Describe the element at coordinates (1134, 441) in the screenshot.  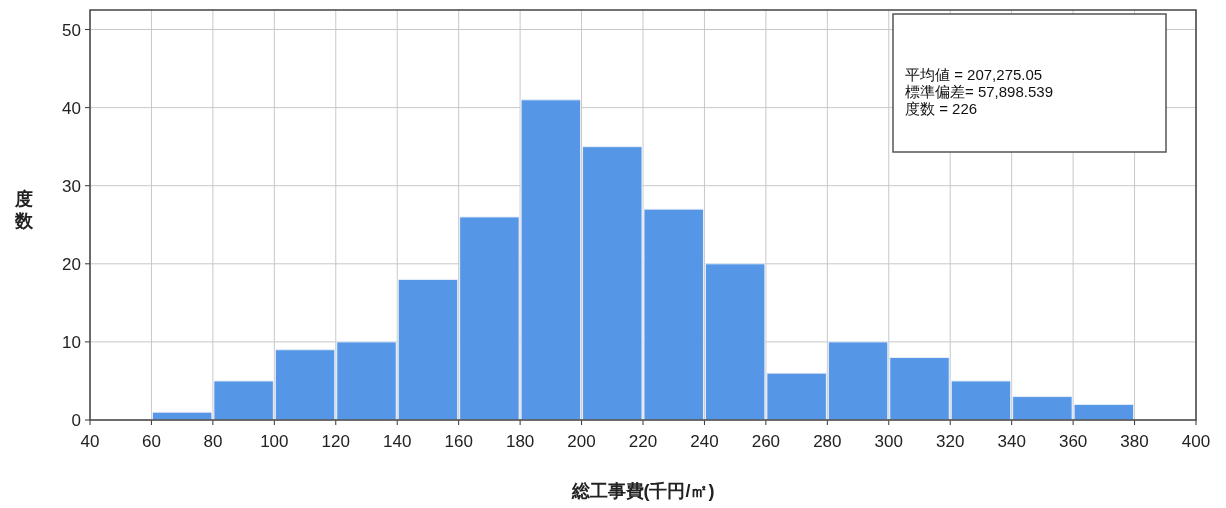
I see `x-tick-label: 380` at that location.